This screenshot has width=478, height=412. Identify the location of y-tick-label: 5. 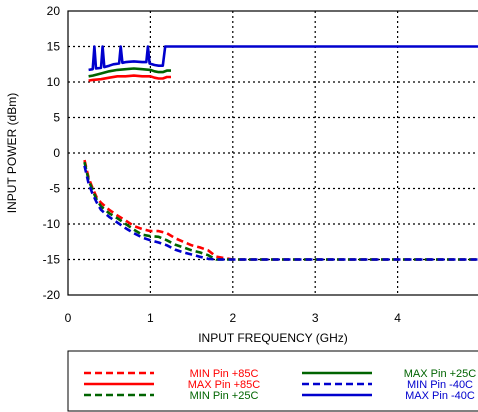
(56, 118).